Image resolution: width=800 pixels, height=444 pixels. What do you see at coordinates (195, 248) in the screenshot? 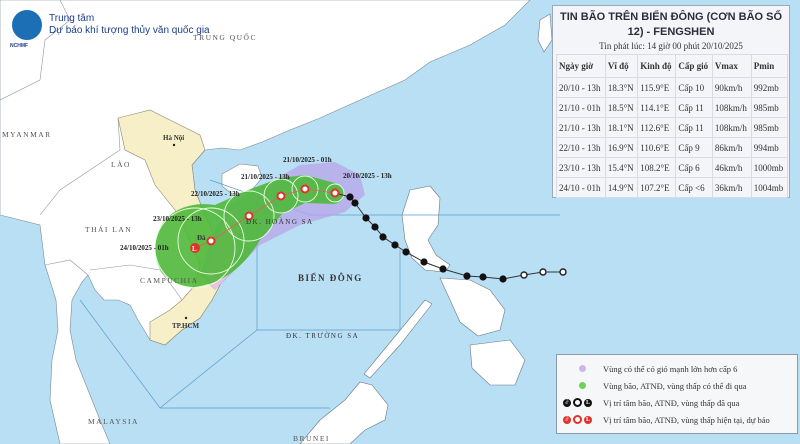
I see `forecast-low-marker` at bounding box center [195, 248].